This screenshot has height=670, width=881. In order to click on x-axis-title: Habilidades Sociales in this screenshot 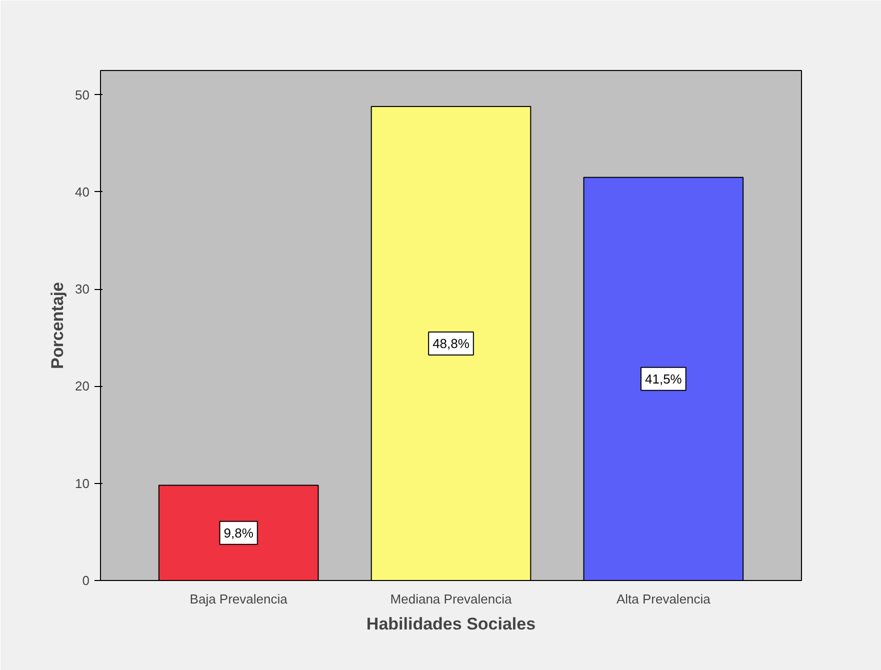, I will do `click(451, 624)`.